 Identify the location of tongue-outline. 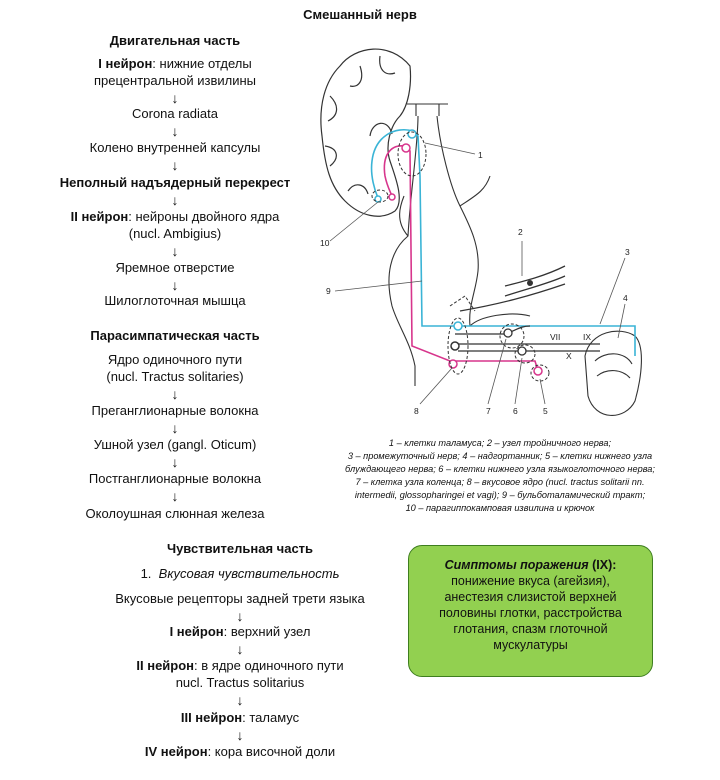
(613, 373).